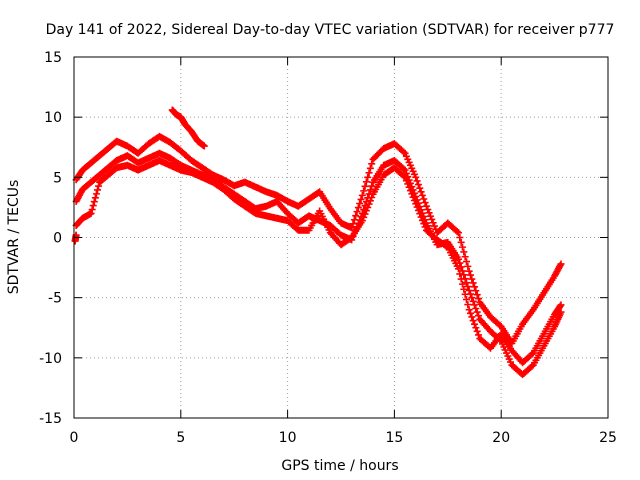 This screenshot has height=480, width=640. Describe the element at coordinates (57, 239) in the screenshot. I see `y-tick-label: 0` at that location.